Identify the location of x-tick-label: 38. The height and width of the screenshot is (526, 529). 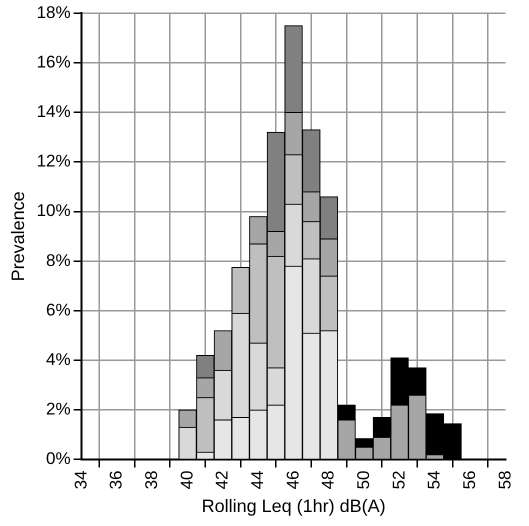
(151, 480).